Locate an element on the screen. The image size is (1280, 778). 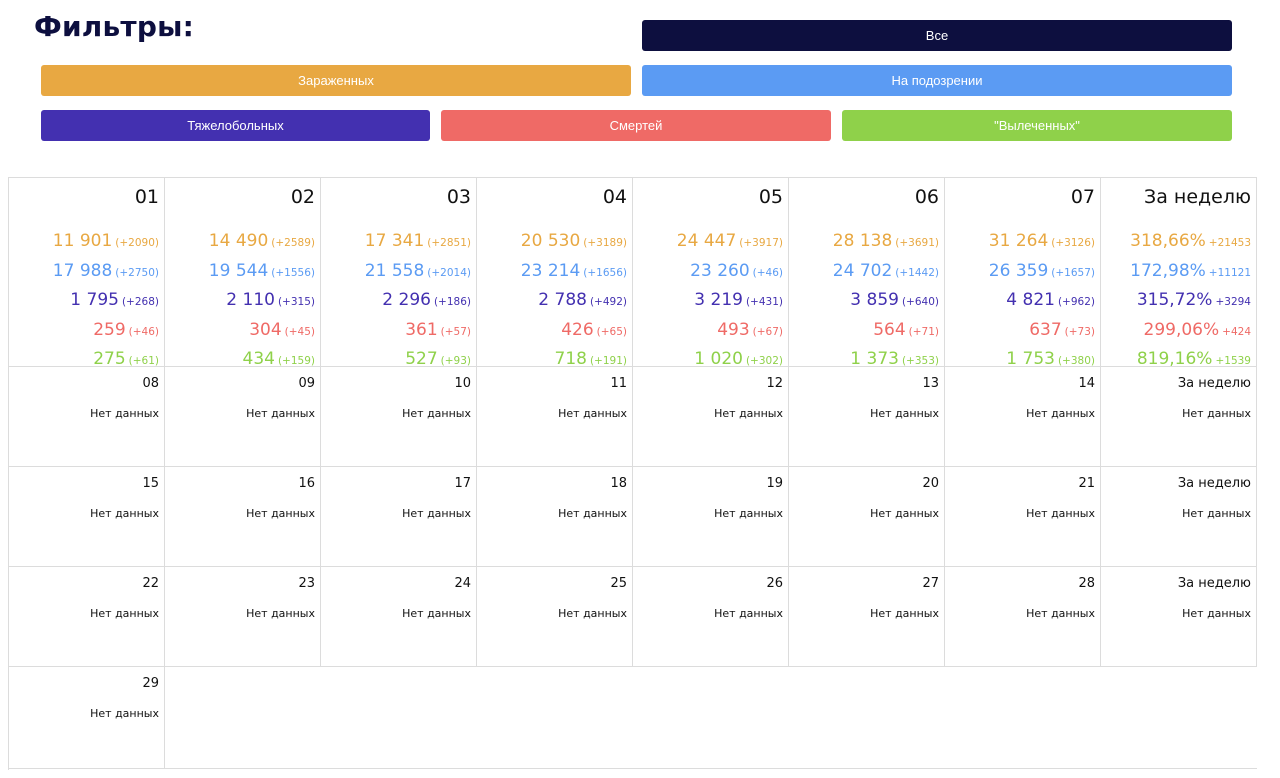
stat-delta: (+2090) is located at coordinates (137, 243).